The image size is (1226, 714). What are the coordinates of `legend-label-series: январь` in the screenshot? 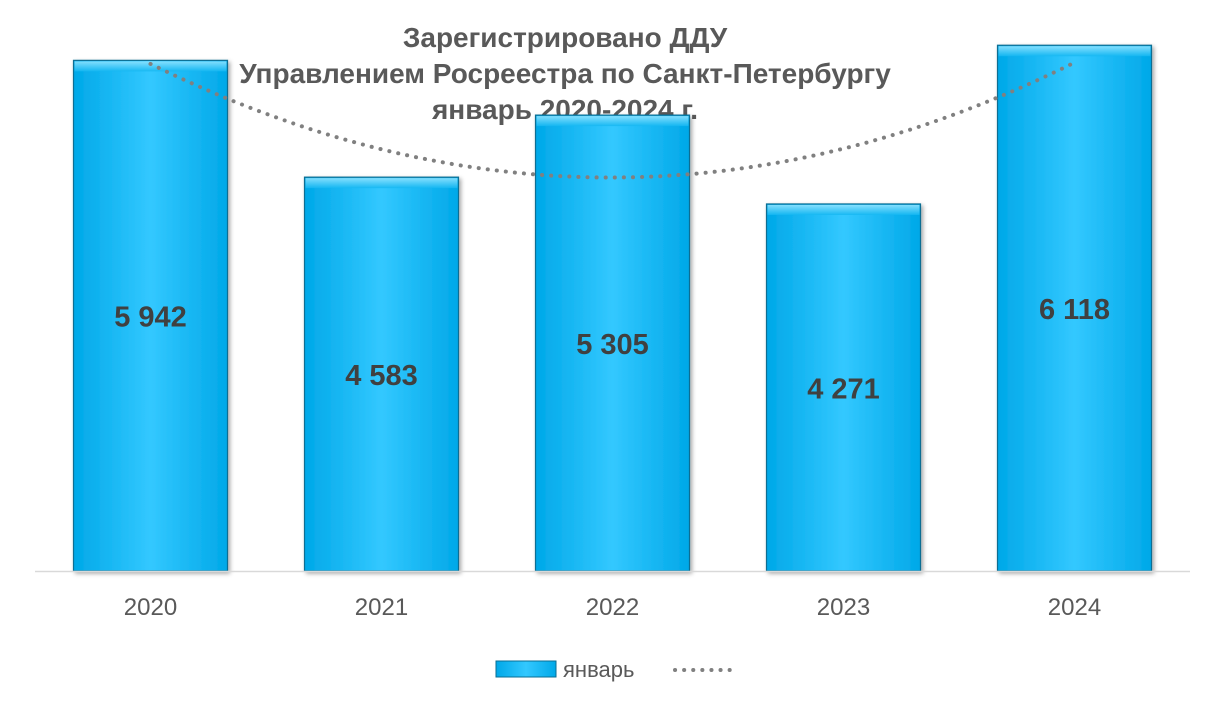 It's located at (598, 669).